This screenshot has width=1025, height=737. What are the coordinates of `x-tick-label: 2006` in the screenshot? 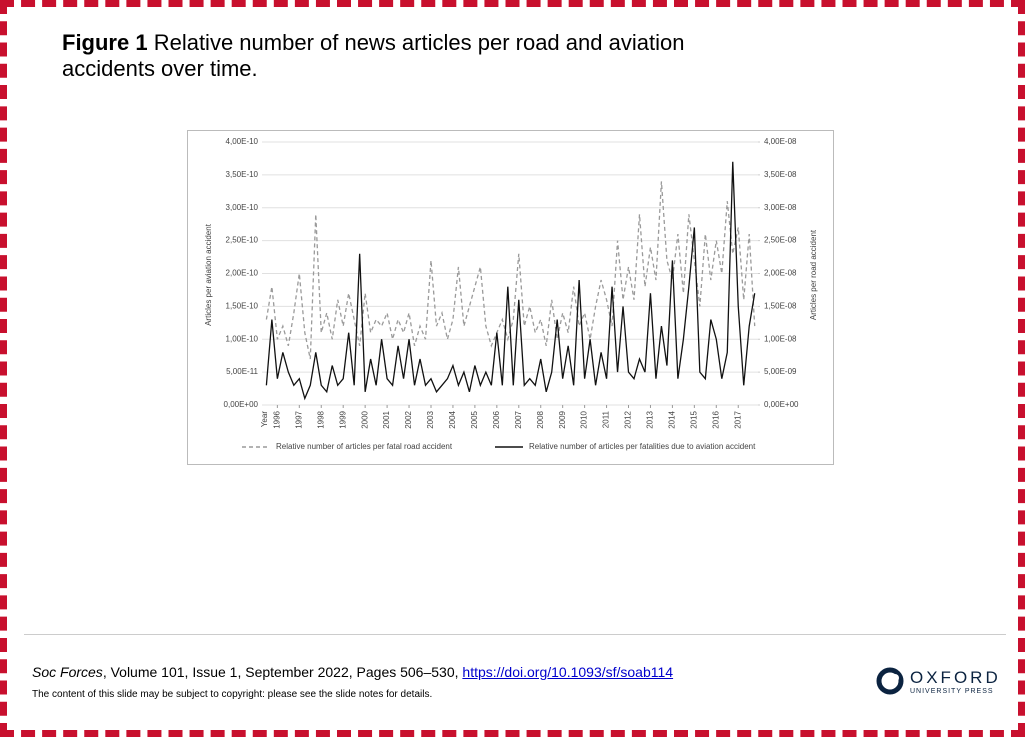 It's located at (496, 419).